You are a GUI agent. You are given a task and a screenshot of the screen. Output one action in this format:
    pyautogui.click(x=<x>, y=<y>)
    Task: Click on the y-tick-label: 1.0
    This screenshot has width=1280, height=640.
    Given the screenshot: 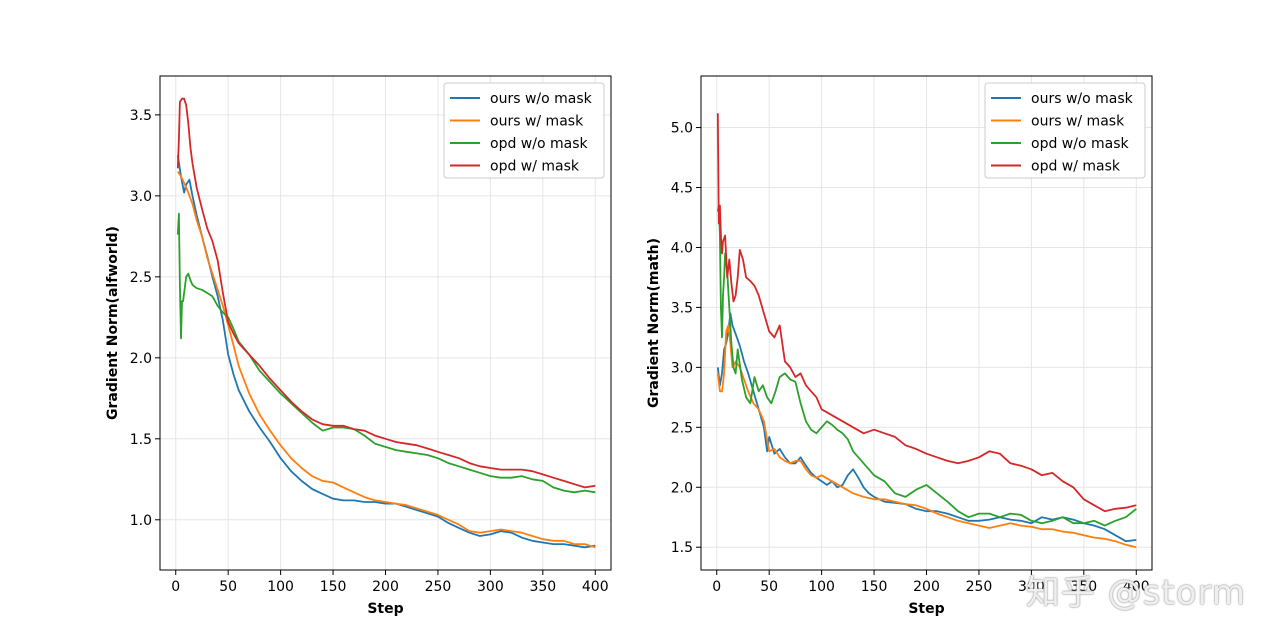 What is the action you would take?
    pyautogui.click(x=141, y=521)
    